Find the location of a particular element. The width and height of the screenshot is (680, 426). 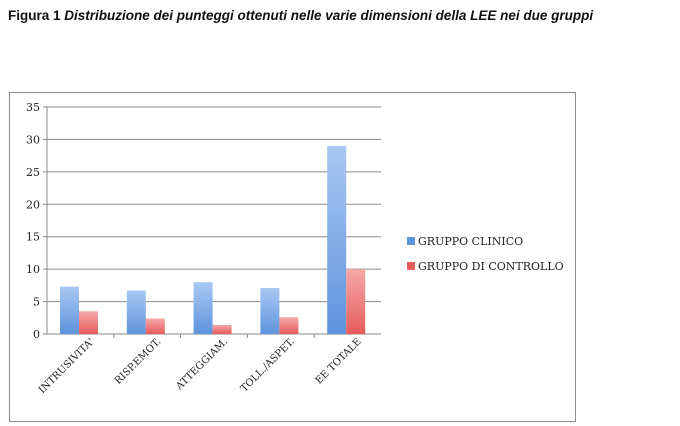

legend-label: GRUPPO CLINICO is located at coordinates (470, 241).